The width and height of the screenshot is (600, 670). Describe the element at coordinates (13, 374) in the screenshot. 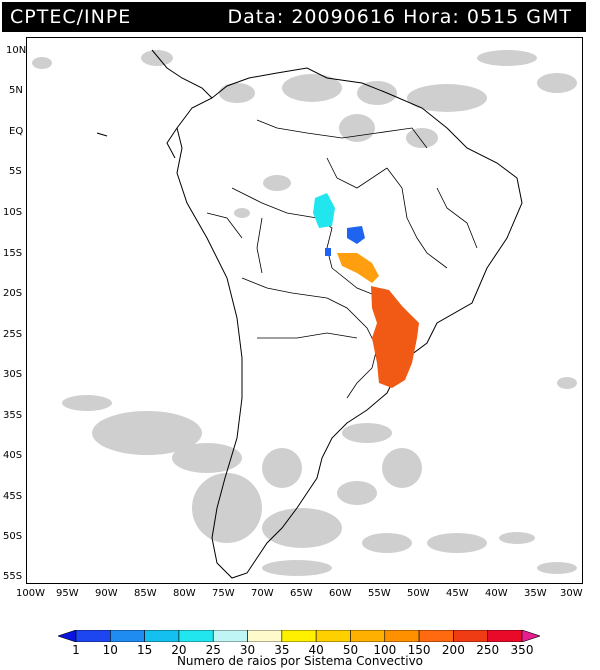

I see `lat-label: 30S` at that location.